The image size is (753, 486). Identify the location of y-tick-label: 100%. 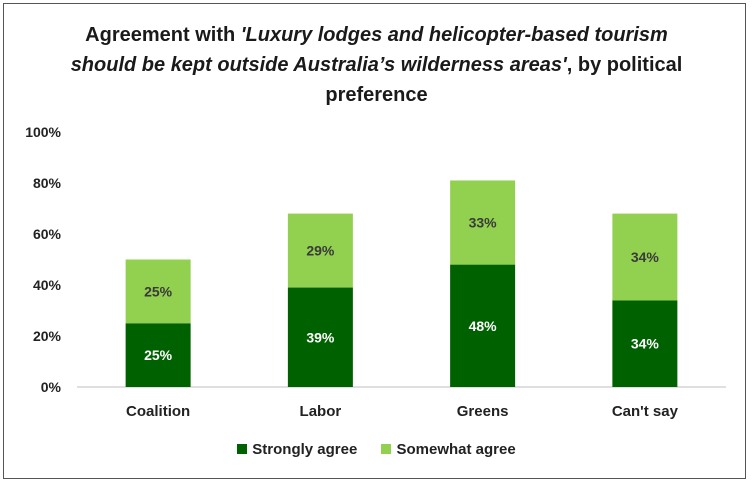
(43, 132).